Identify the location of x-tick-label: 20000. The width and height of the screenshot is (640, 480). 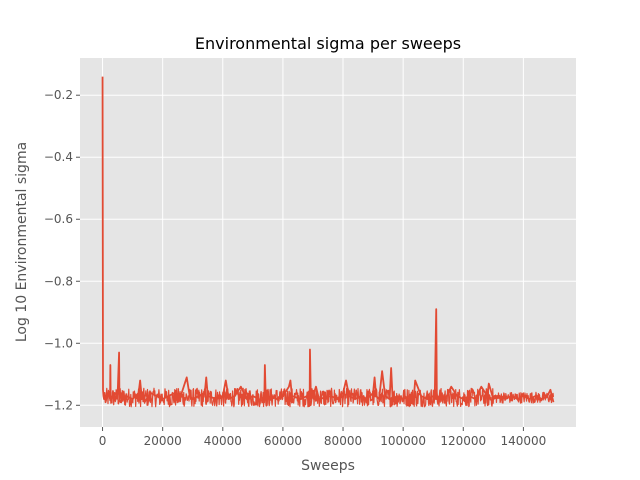
(163, 441).